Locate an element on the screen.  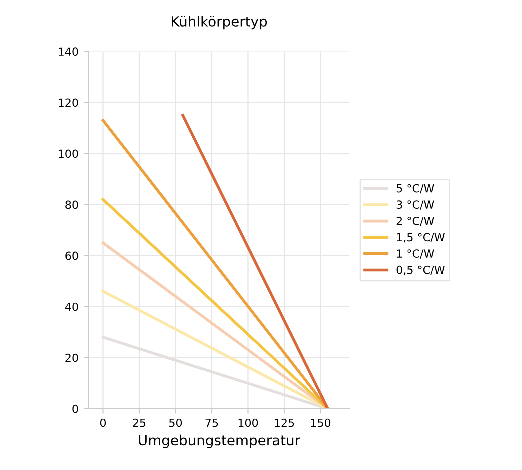
x-tick-label: 150 is located at coordinates (321, 423).